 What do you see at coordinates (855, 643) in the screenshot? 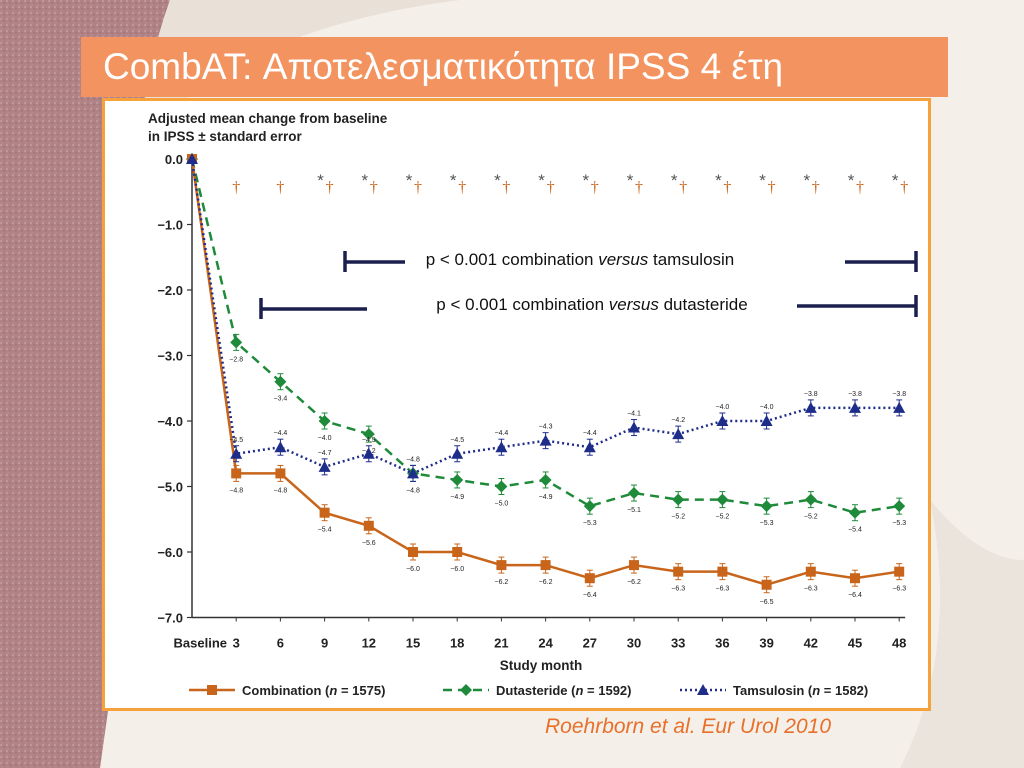
I see `x-tick-label: 45` at bounding box center [855, 643].